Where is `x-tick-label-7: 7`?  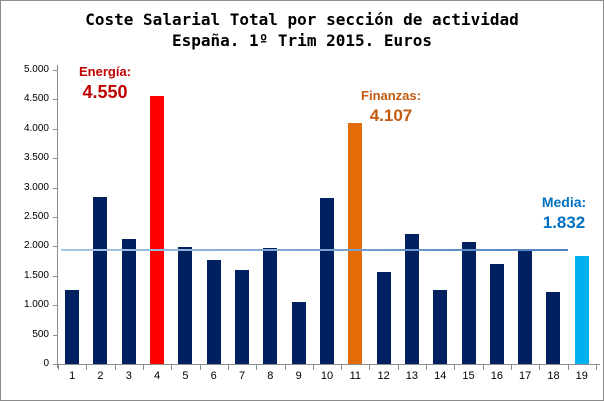
x-tick-label-7: 7 is located at coordinates (242, 376).